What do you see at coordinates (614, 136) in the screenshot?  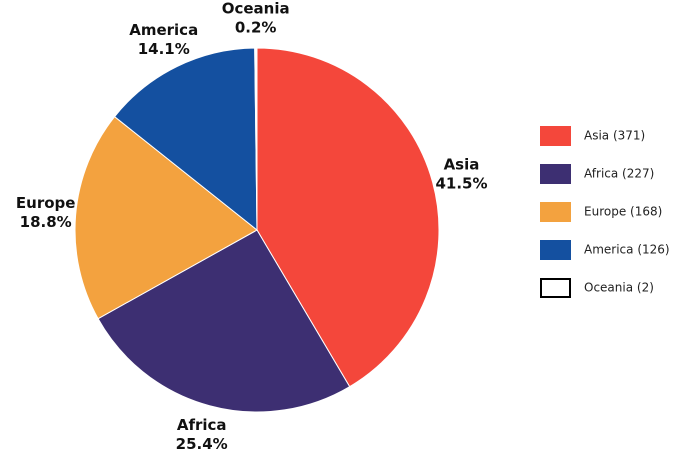 I see `legend-label: Asia (371)` at bounding box center [614, 136].